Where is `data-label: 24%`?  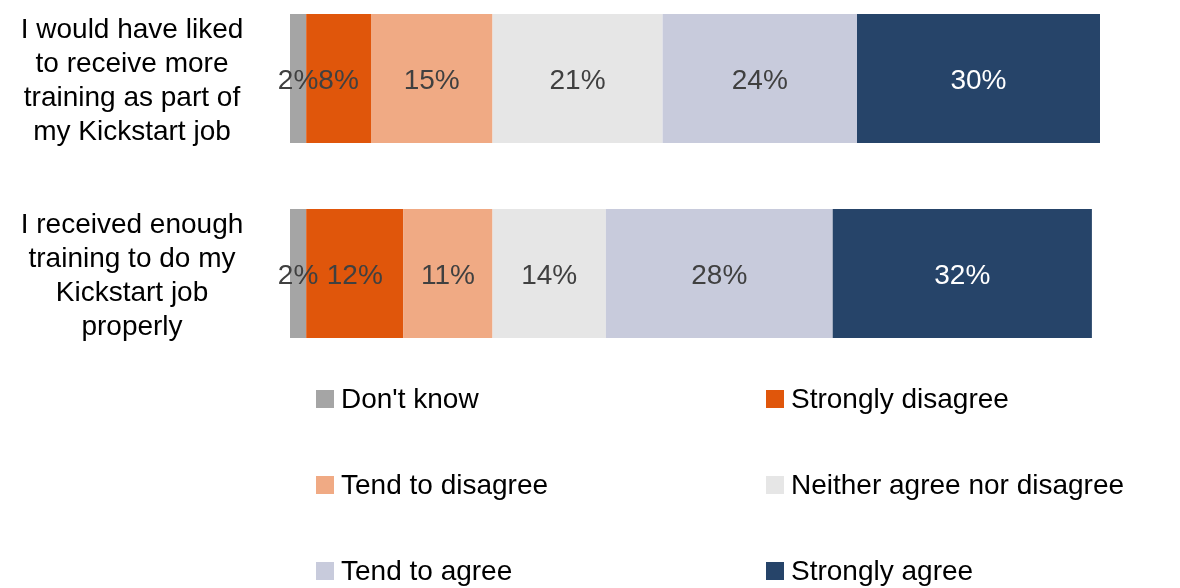 data-label: 24% is located at coordinates (759, 79).